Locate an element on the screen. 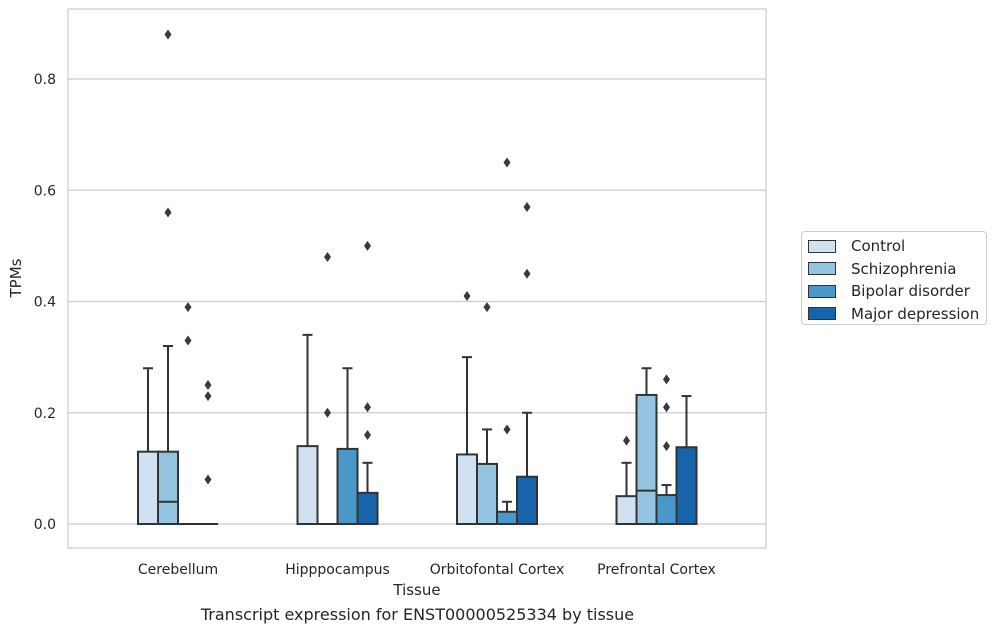  x-tick-label: Prefrontal Cortex is located at coordinates (656, 570).